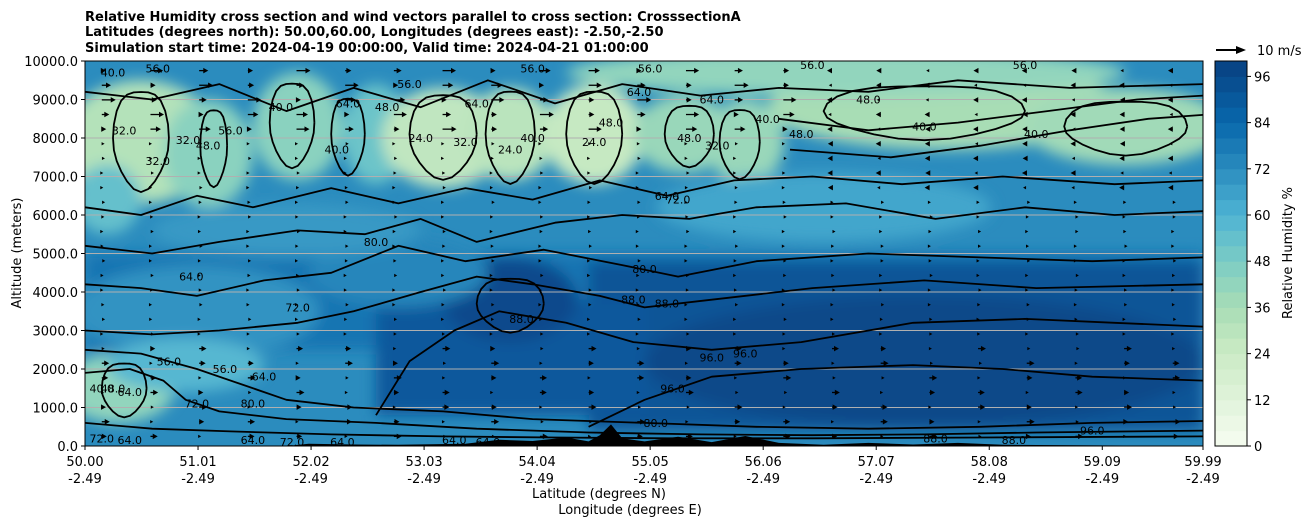 The width and height of the screenshot is (1304, 526). I want to click on contour-label: 56.0, so click(409, 84).